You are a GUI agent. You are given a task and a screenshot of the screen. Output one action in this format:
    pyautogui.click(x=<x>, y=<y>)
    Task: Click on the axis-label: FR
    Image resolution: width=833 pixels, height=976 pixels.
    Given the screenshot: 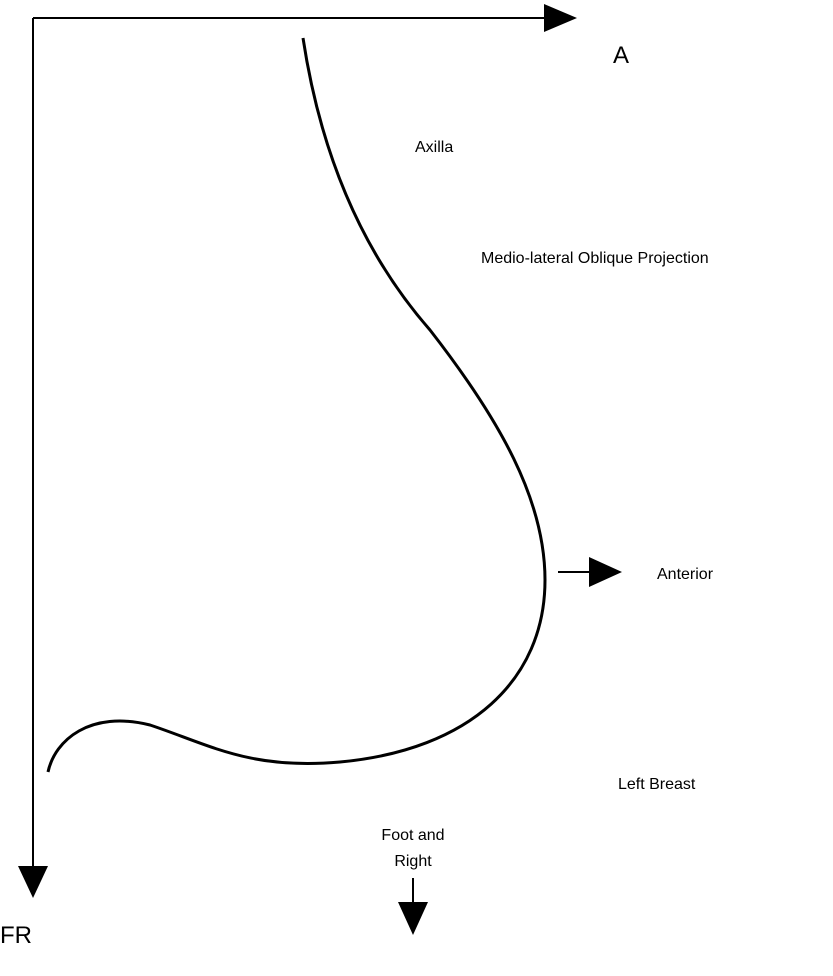 What is the action you would take?
    pyautogui.click(x=16, y=935)
    